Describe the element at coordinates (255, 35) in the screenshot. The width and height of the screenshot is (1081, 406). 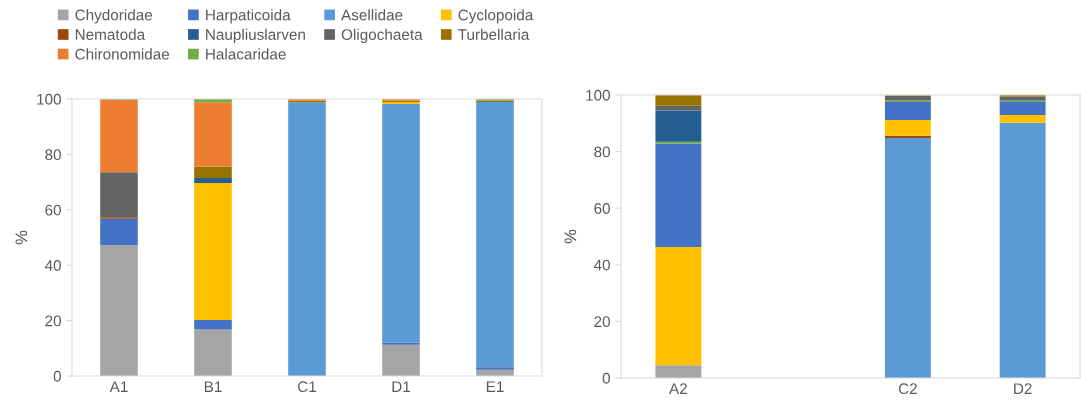
I see `legend-label: Naupliuslarven` at that location.